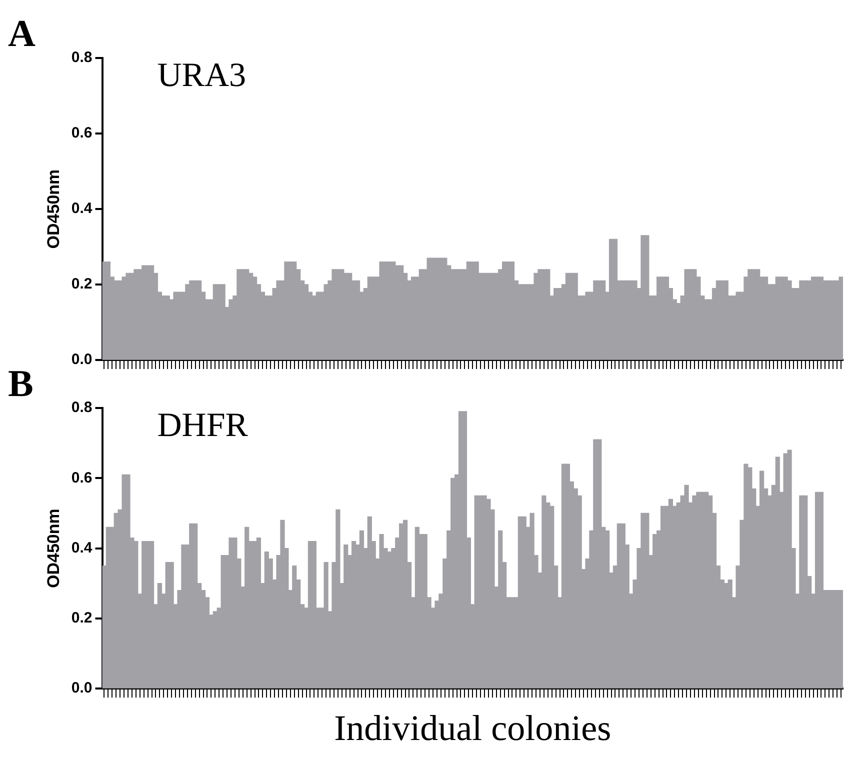 This screenshot has width=844, height=758. What do you see at coordinates (21, 384) in the screenshot?
I see `text: B` at bounding box center [21, 384].